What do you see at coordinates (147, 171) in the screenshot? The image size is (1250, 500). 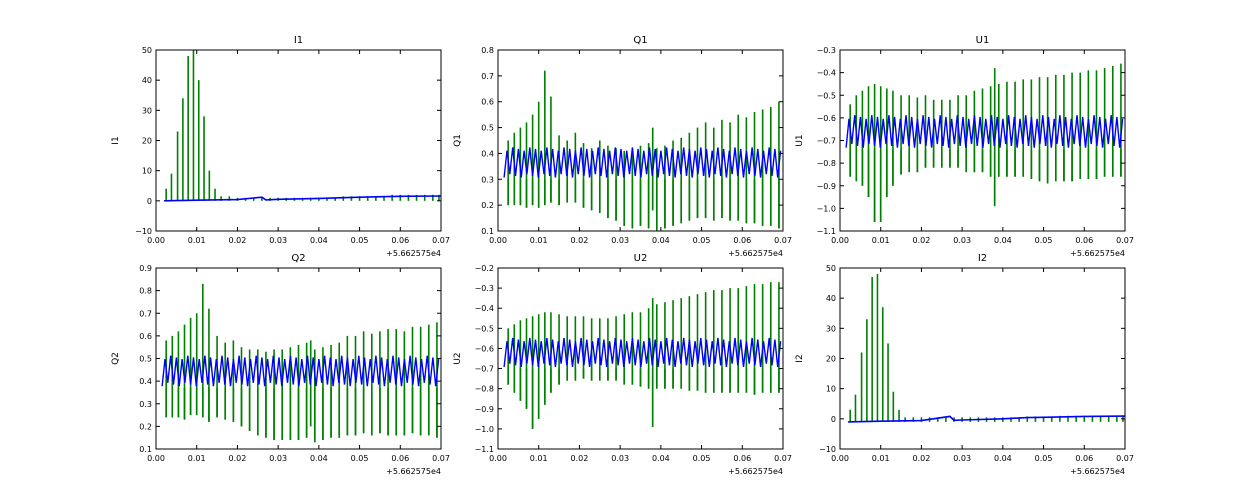 I see `y-tick-label: 10` at bounding box center [147, 171].